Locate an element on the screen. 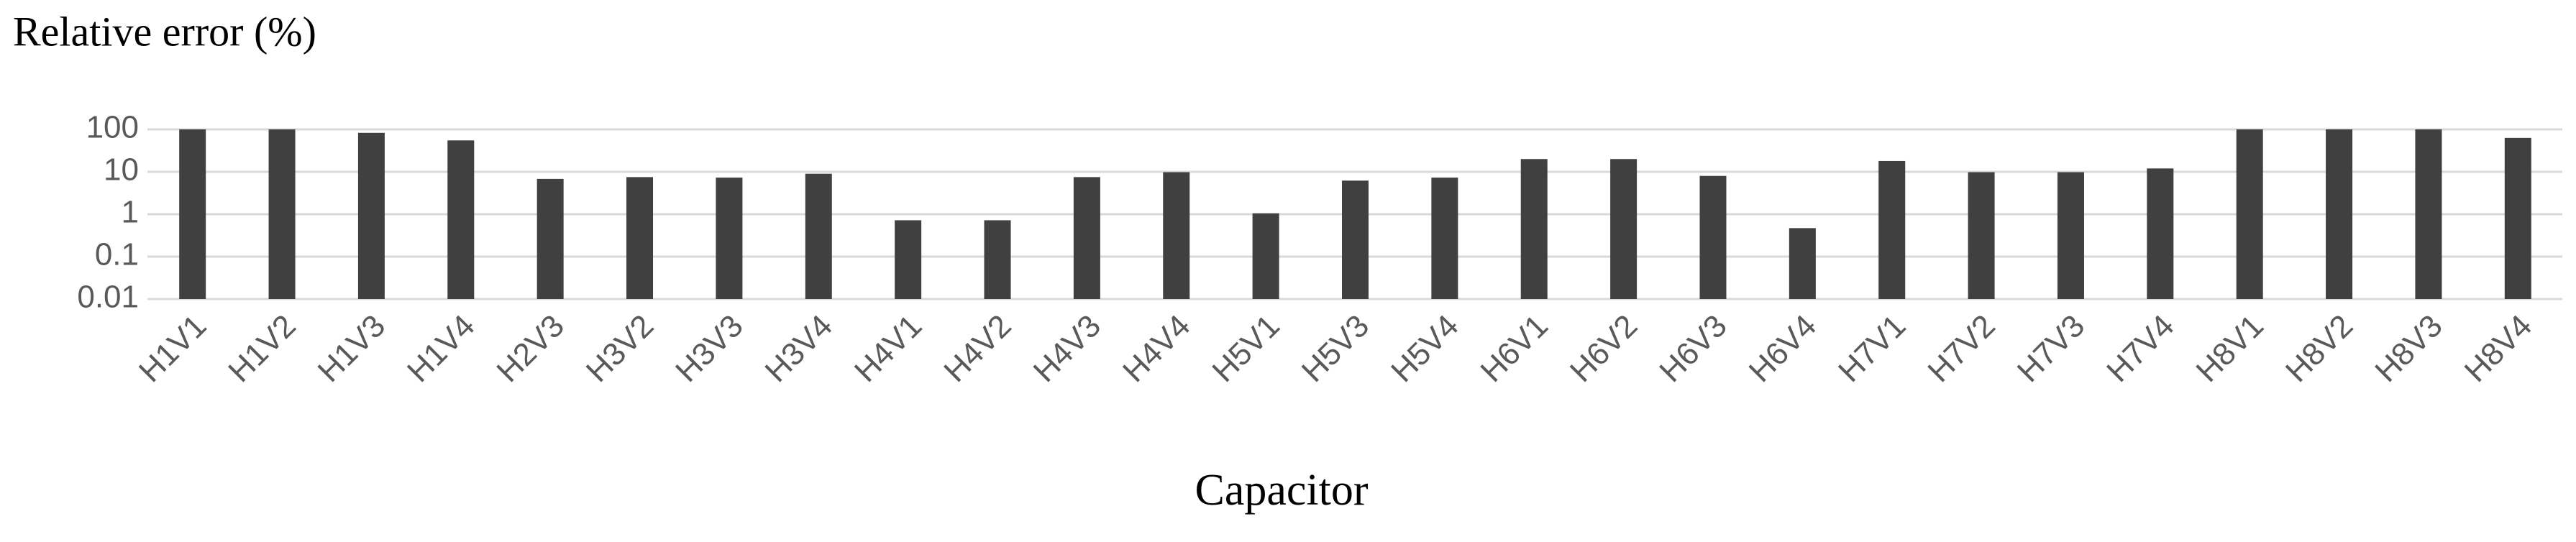 The image size is (2576, 542). x-tick-label: H8V1 is located at coordinates (2230, 349).